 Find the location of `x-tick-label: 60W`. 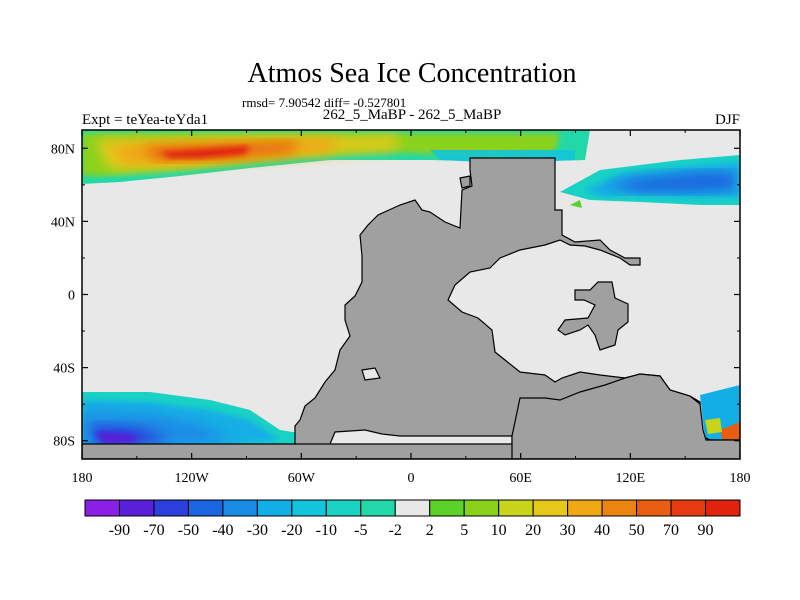

x-tick-label: 60W is located at coordinates (302, 478).